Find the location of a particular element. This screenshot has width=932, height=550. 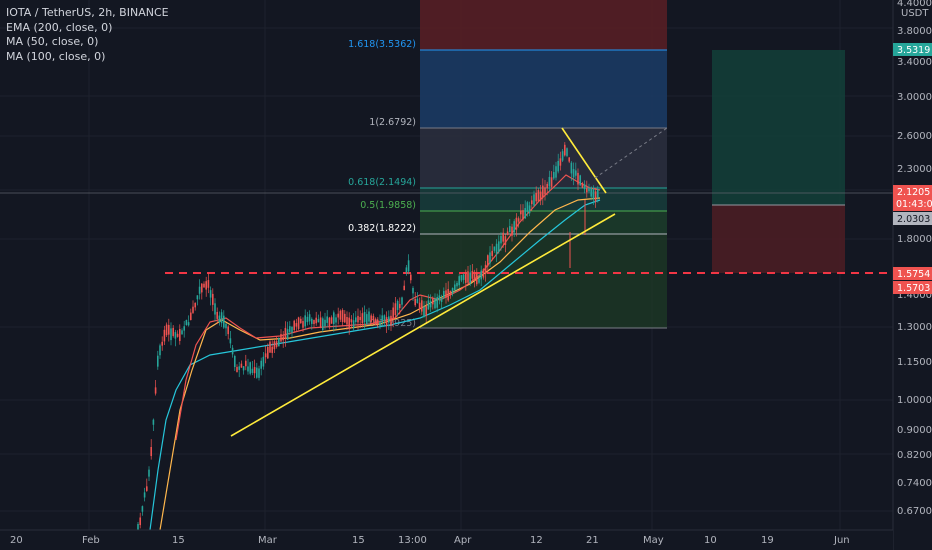

axis-currency: USDT is located at coordinates (915, 13).